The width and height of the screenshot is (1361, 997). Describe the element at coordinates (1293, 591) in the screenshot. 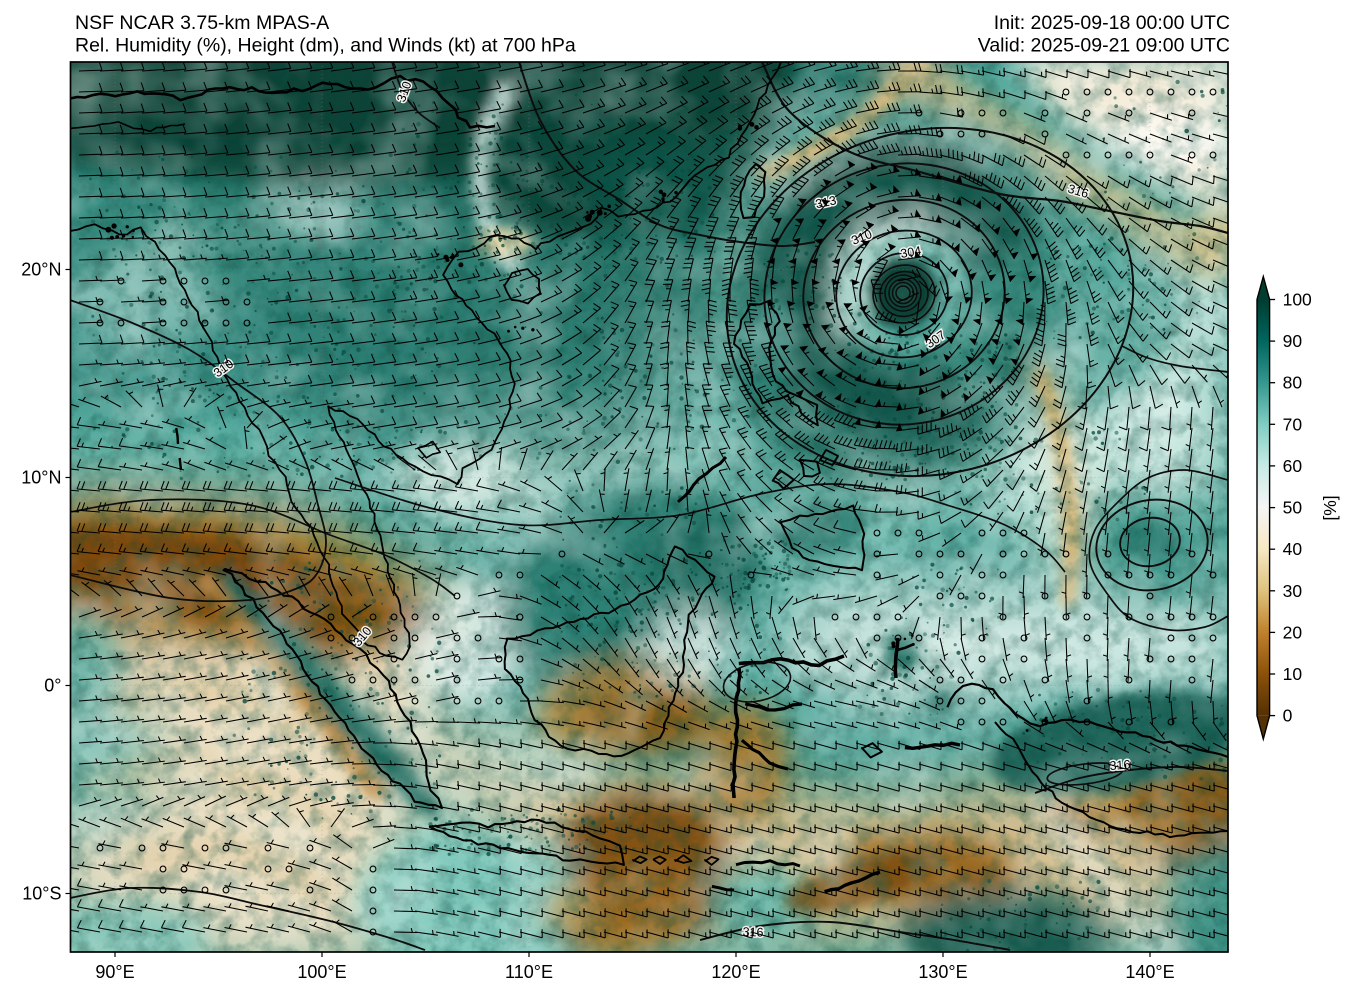

I see `svg-text: 30` at that location.